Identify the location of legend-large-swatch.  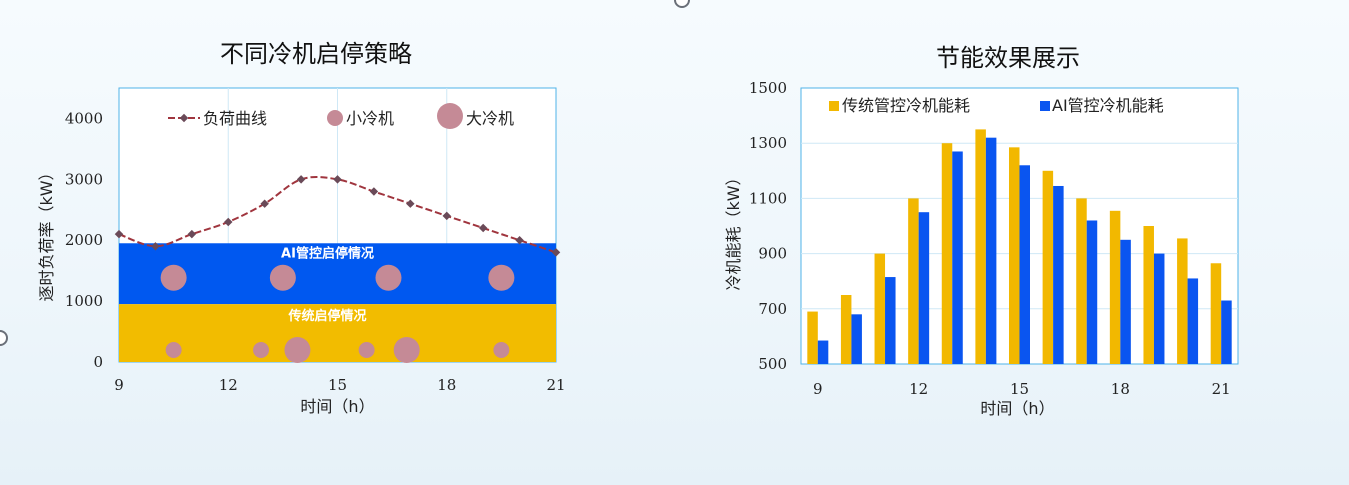
(450, 116).